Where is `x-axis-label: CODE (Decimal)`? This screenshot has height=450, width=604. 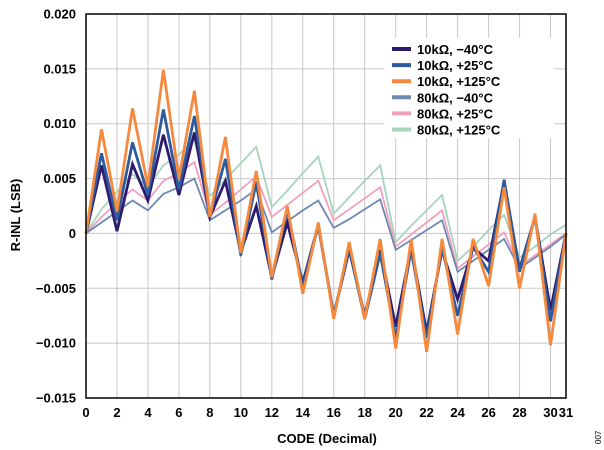
x-axis-label: CODE (Decimal) is located at coordinates (327, 438).